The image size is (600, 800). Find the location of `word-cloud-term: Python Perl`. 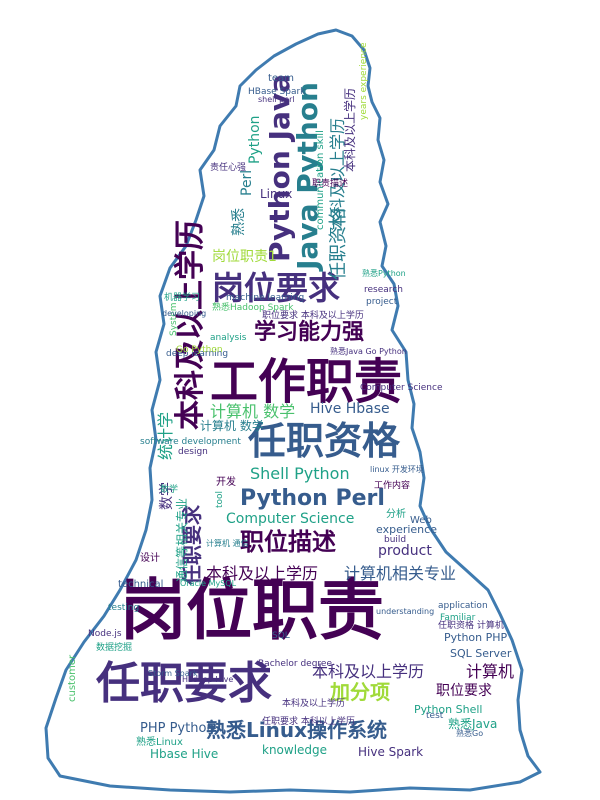

word-cloud-term: Python Perl is located at coordinates (312, 498).